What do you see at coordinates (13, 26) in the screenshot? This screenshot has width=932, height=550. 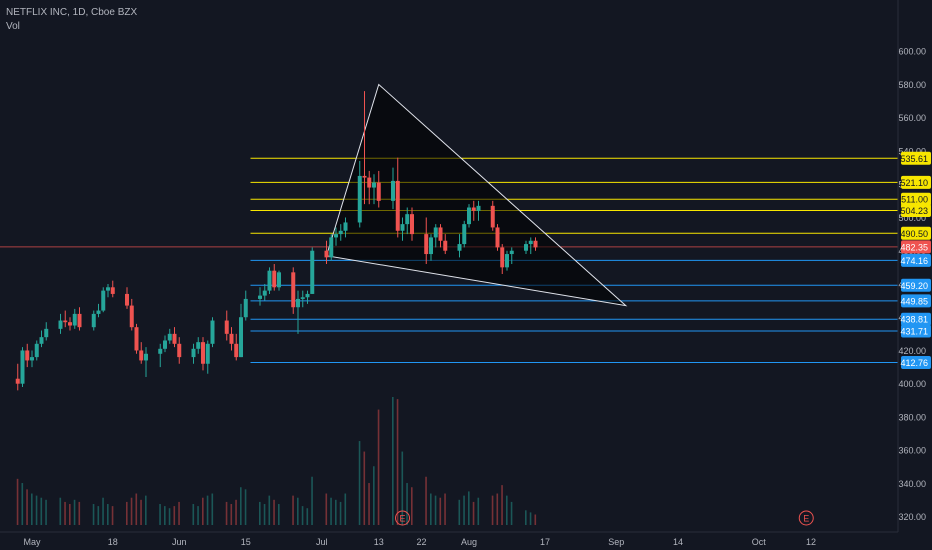 I see `volume-label: Vol` at bounding box center [13, 26].